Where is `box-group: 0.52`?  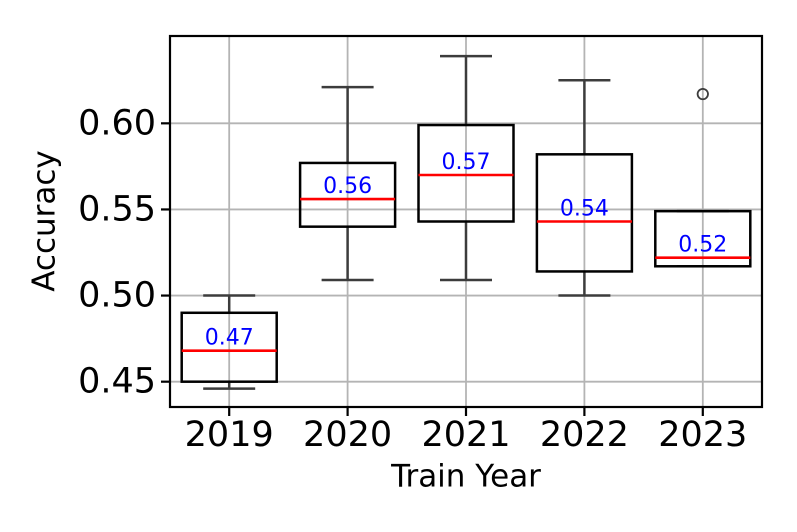 box-group: 0.52 is located at coordinates (703, 177).